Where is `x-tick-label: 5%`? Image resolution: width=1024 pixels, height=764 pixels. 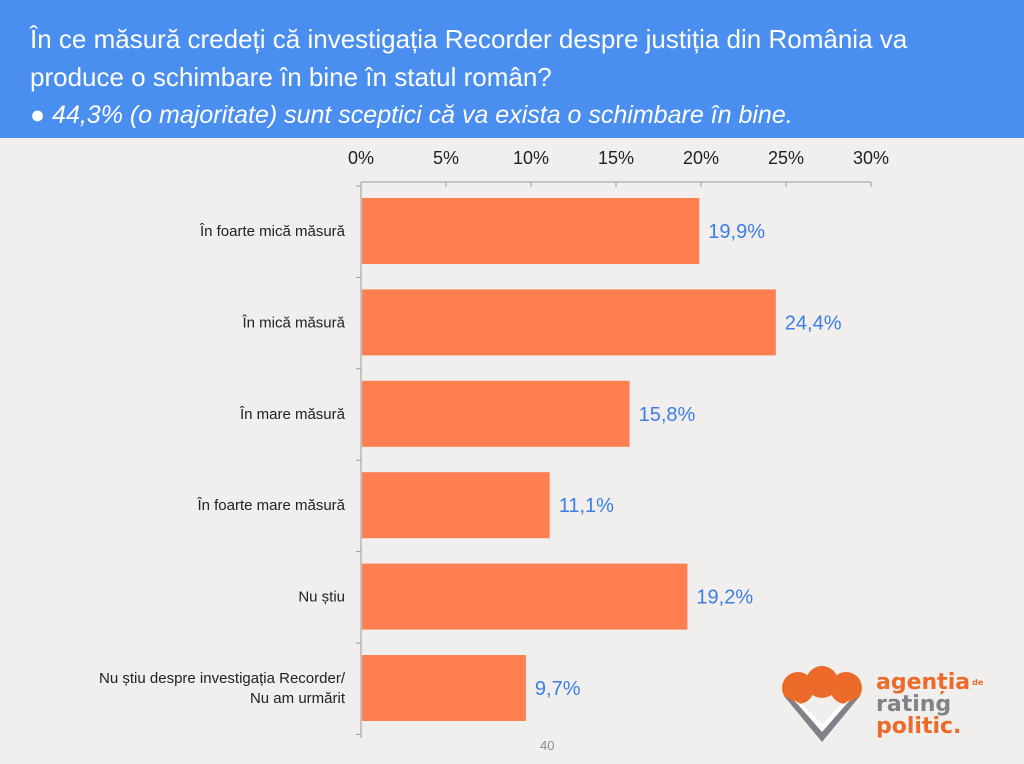 x-tick-label: 5% is located at coordinates (446, 158).